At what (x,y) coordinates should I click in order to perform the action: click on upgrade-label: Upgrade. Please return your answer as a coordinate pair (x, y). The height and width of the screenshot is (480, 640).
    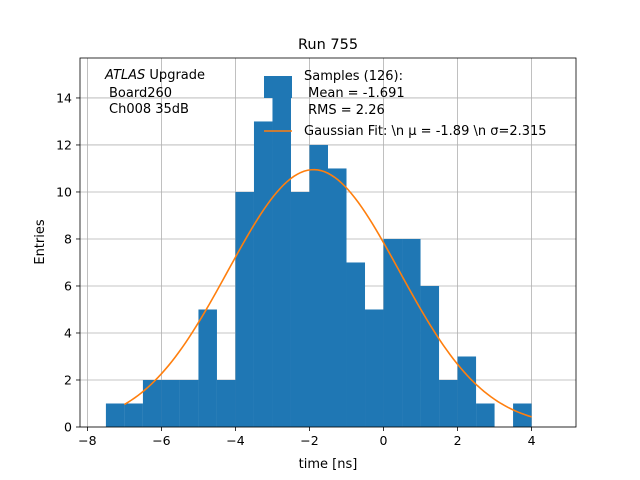
    Looking at the image, I should click on (177, 75).